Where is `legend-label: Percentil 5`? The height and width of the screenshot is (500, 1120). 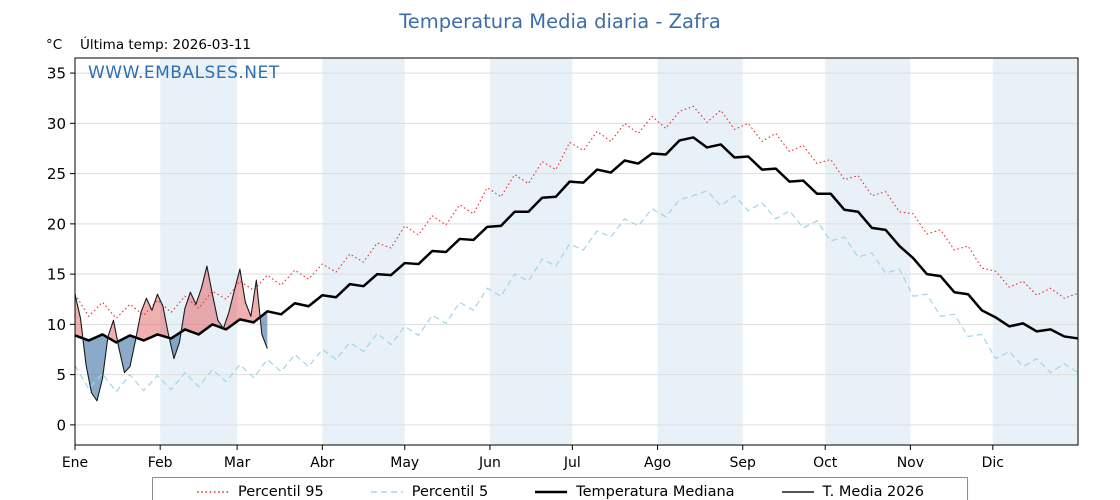
legend-label: Percentil 5 is located at coordinates (450, 492).